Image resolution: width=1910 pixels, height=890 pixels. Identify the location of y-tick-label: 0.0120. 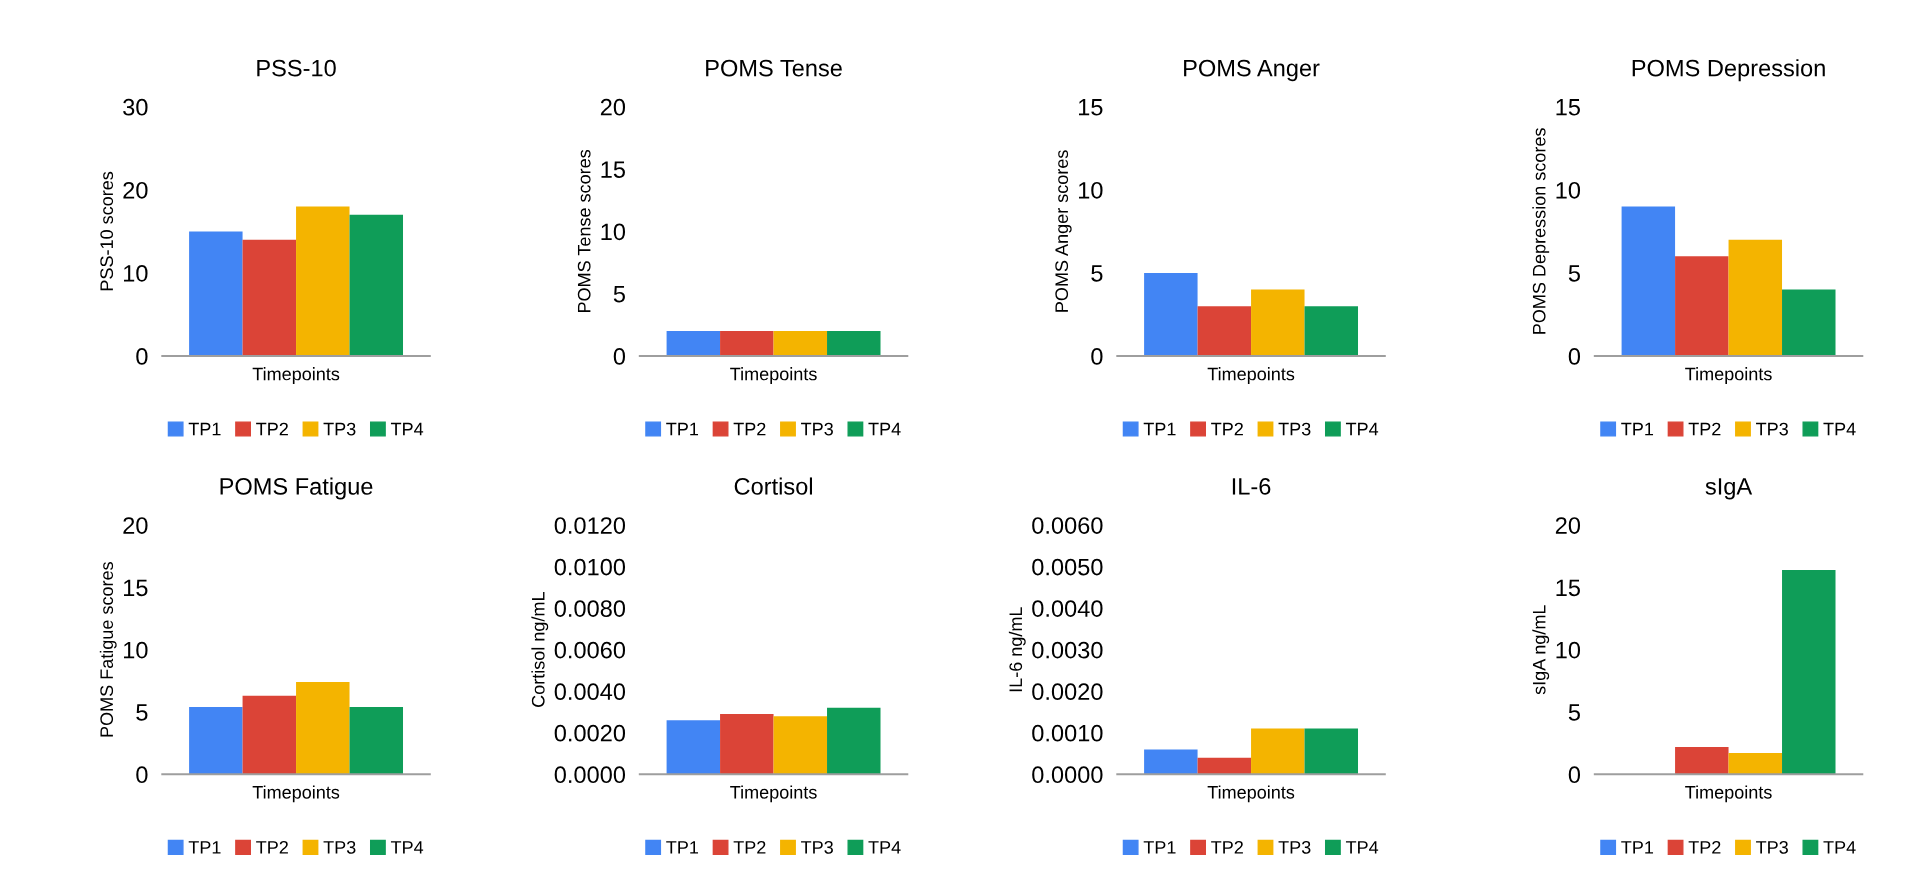
(590, 525).